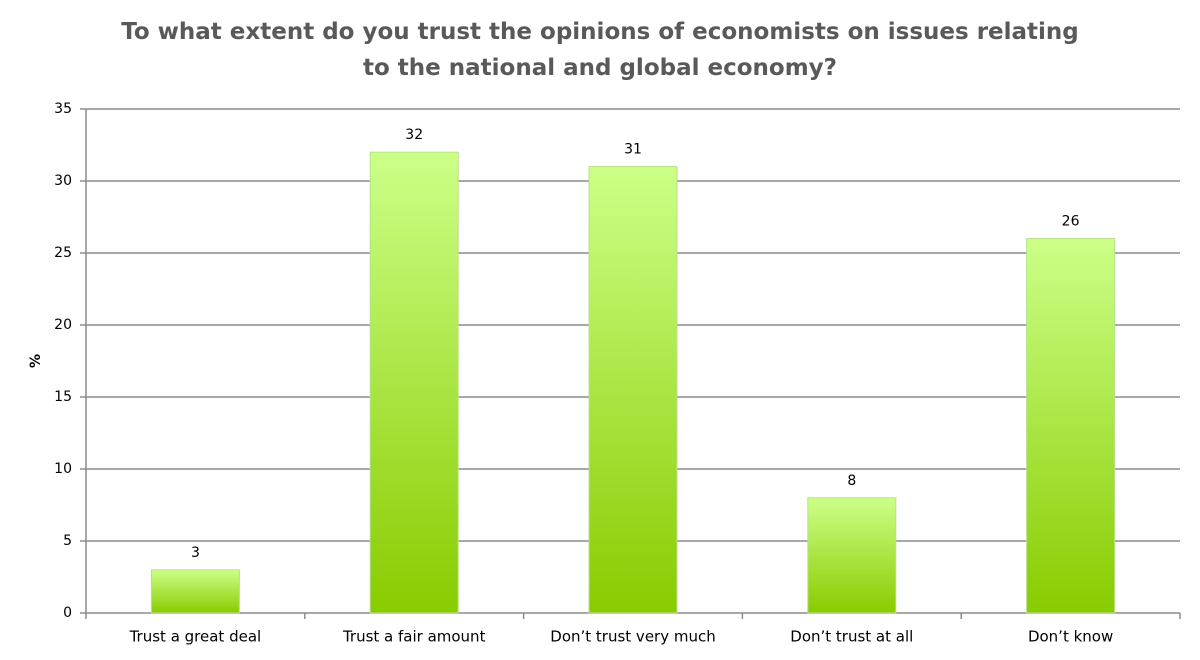 The image size is (1200, 660). I want to click on data-label: 32, so click(414, 135).